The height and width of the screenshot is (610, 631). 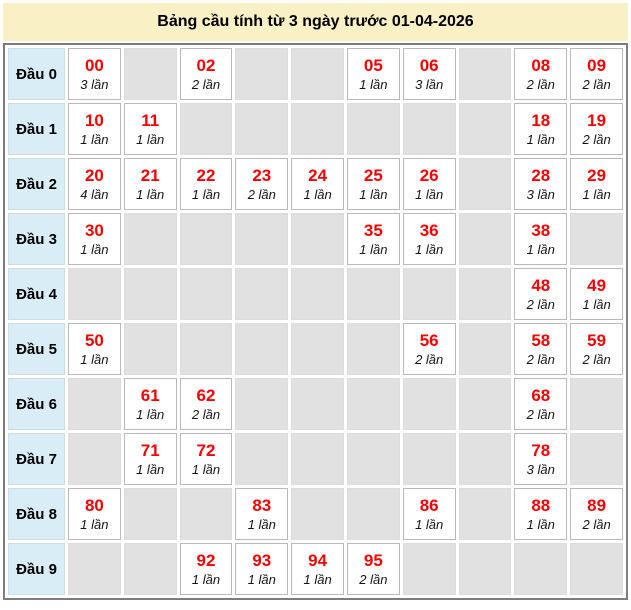 I want to click on number-cell: 19 2 lần, so click(x=596, y=129).